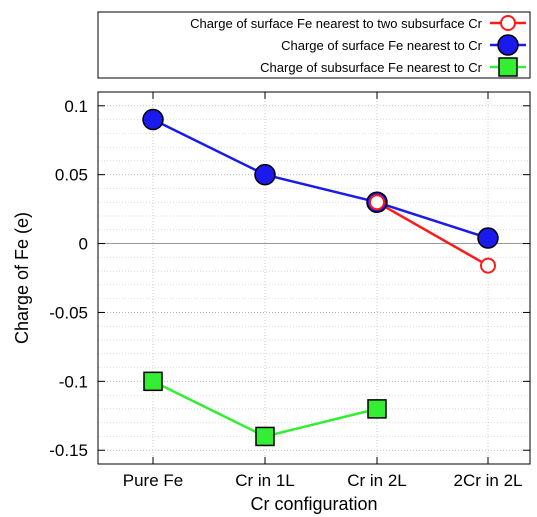  What do you see at coordinates (265, 409) in the screenshot?
I see `series-3-markers` at bounding box center [265, 409].